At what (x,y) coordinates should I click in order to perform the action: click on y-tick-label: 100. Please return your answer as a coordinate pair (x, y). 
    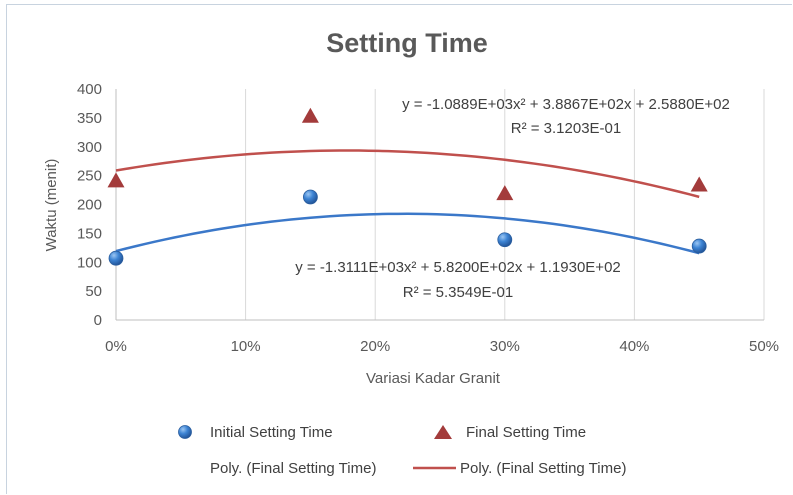
    Looking at the image, I should click on (89, 262).